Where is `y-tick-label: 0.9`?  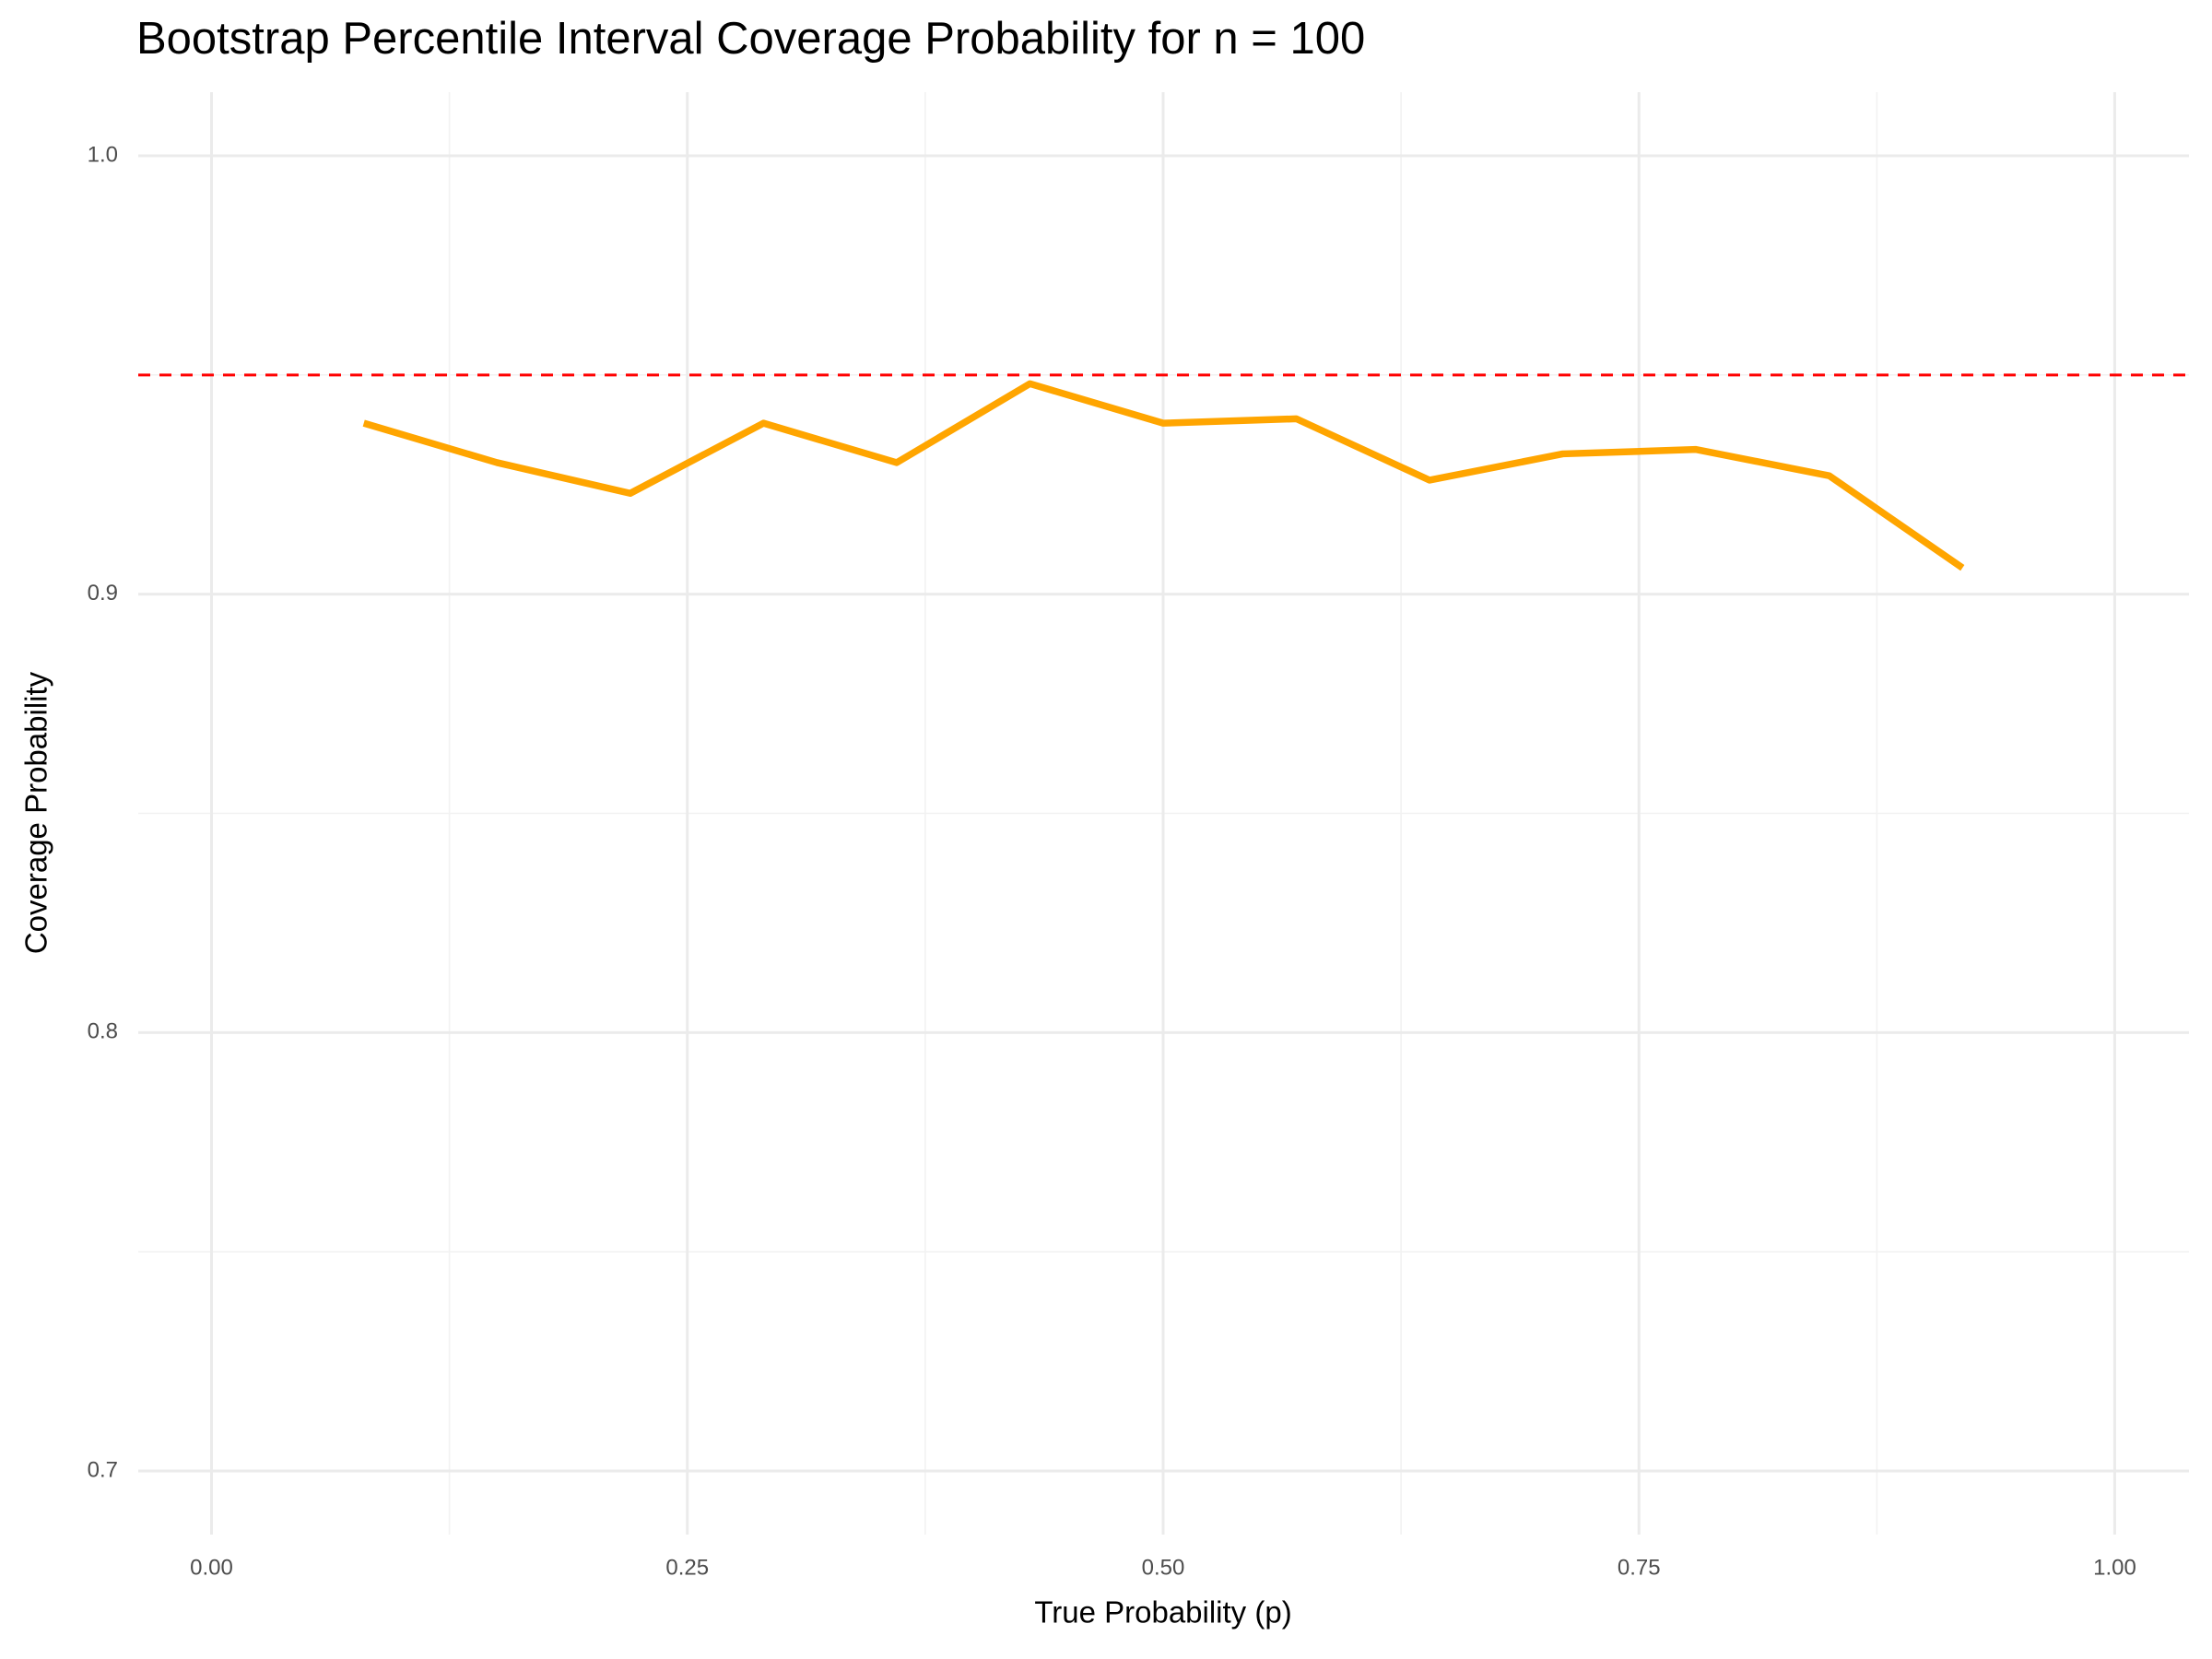 y-tick-label: 0.9 is located at coordinates (103, 593).